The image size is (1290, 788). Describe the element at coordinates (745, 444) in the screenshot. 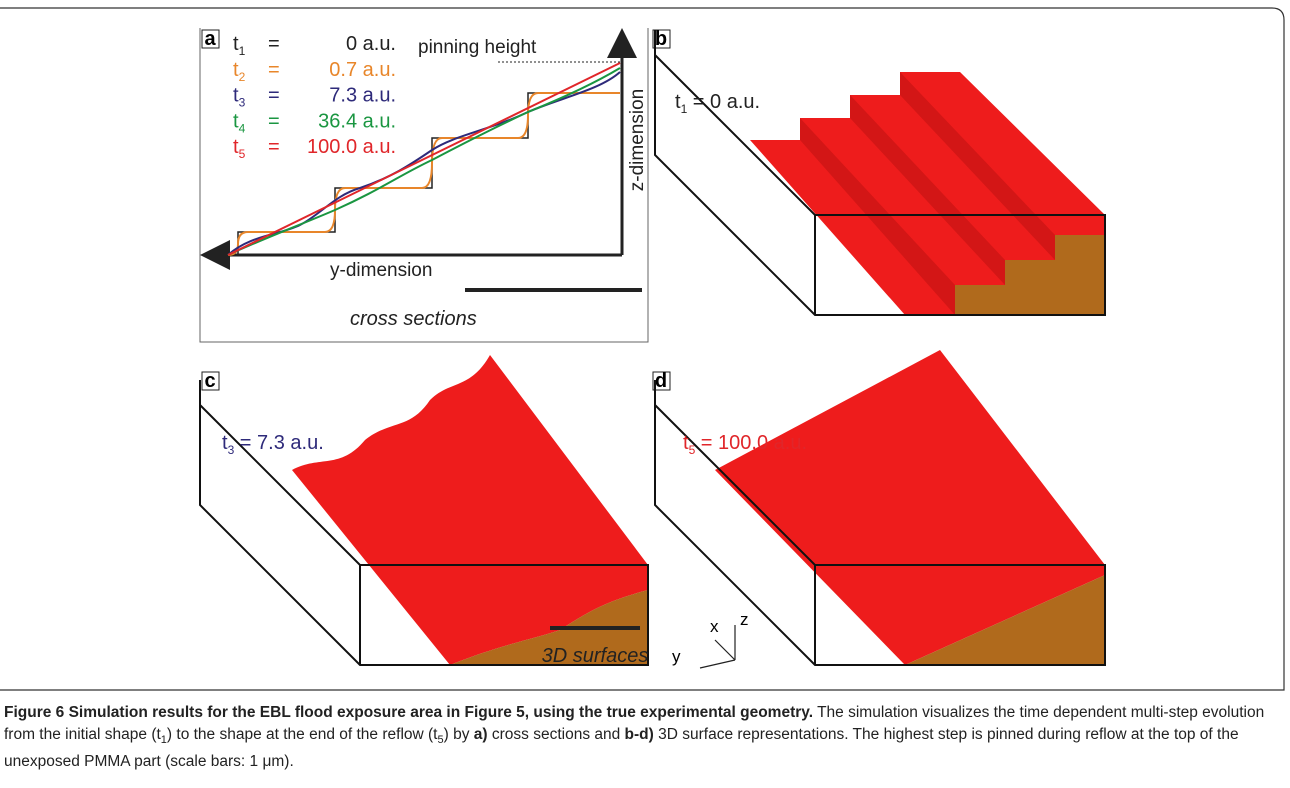

I see `time-label: t5 = 100.0 a.u.` at that location.